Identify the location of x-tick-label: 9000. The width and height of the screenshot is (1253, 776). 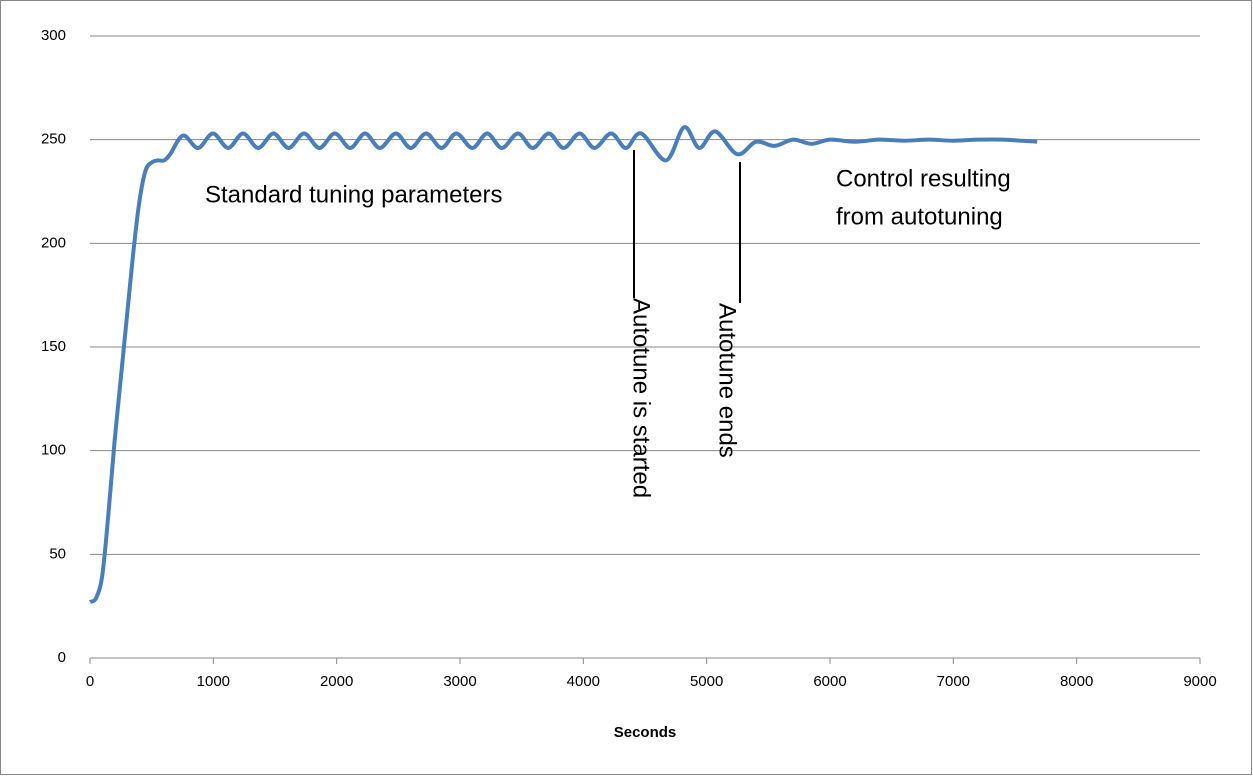
(1199, 681).